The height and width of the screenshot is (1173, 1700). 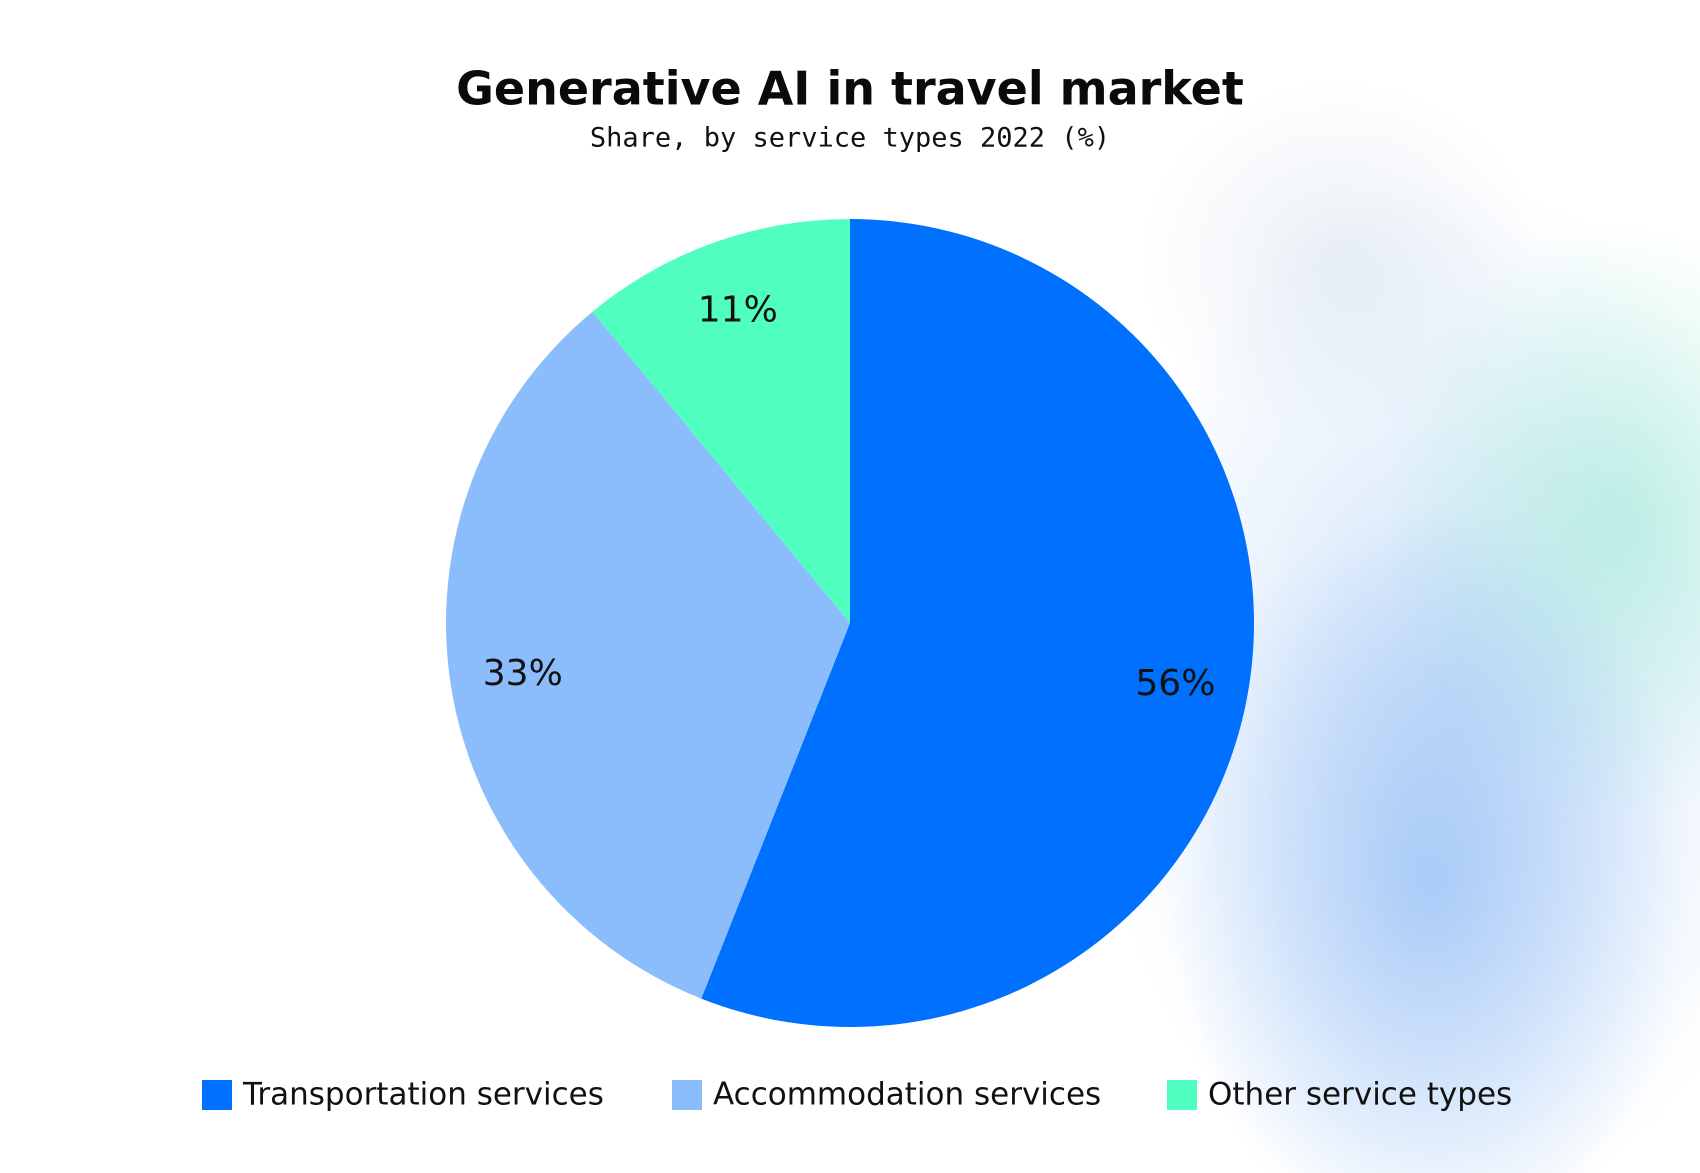 I want to click on data-label: 56%, so click(x=1175, y=683).